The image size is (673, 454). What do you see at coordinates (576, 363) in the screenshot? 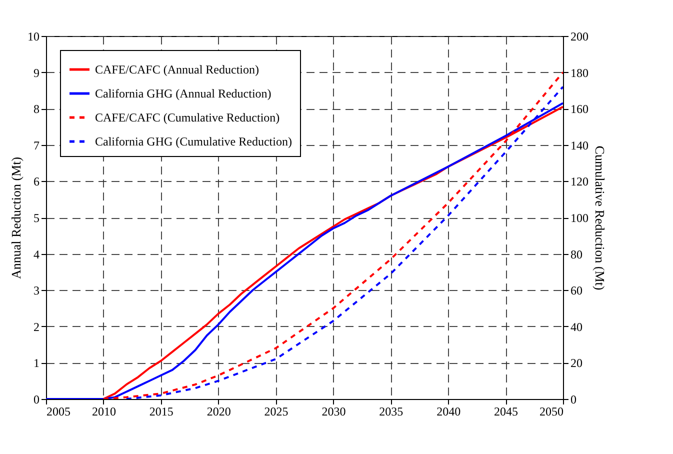
I see `y2-tick-label: 20` at bounding box center [576, 363].